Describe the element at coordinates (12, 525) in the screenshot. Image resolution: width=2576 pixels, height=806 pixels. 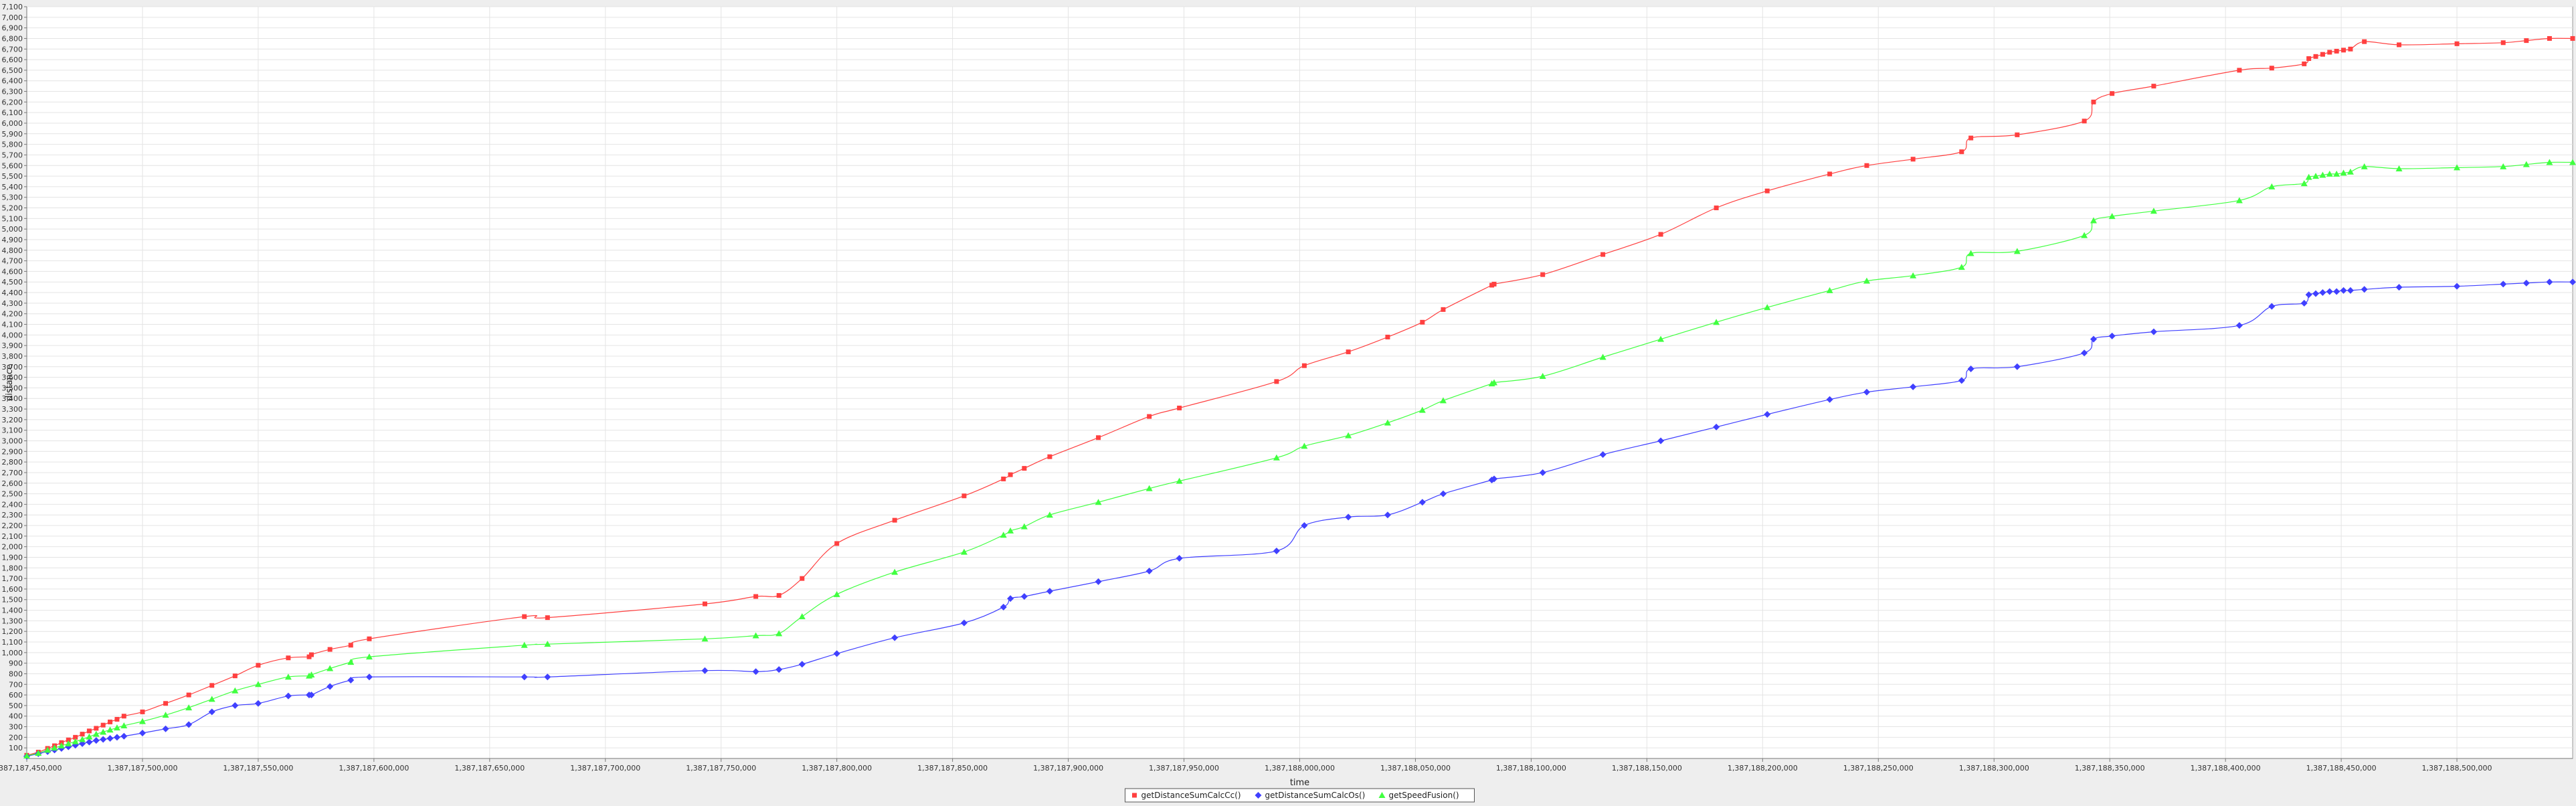
I see `y-tick-label: 2,200` at that location.